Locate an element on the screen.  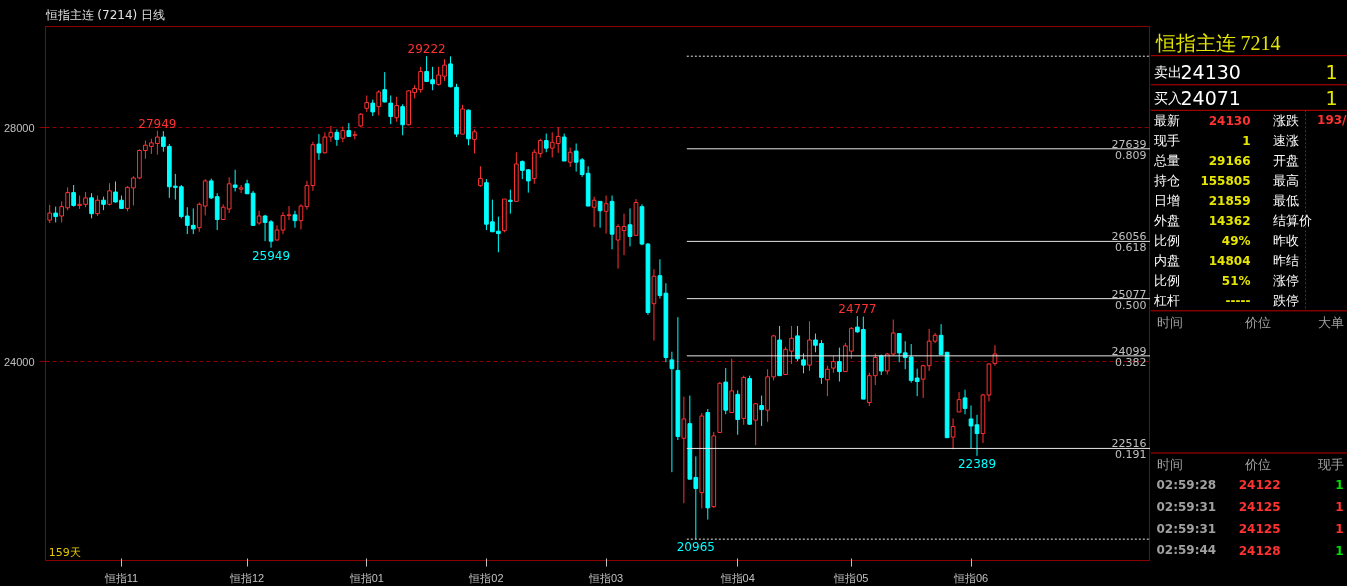
annotation: 0.809 is located at coordinates (1131, 155).